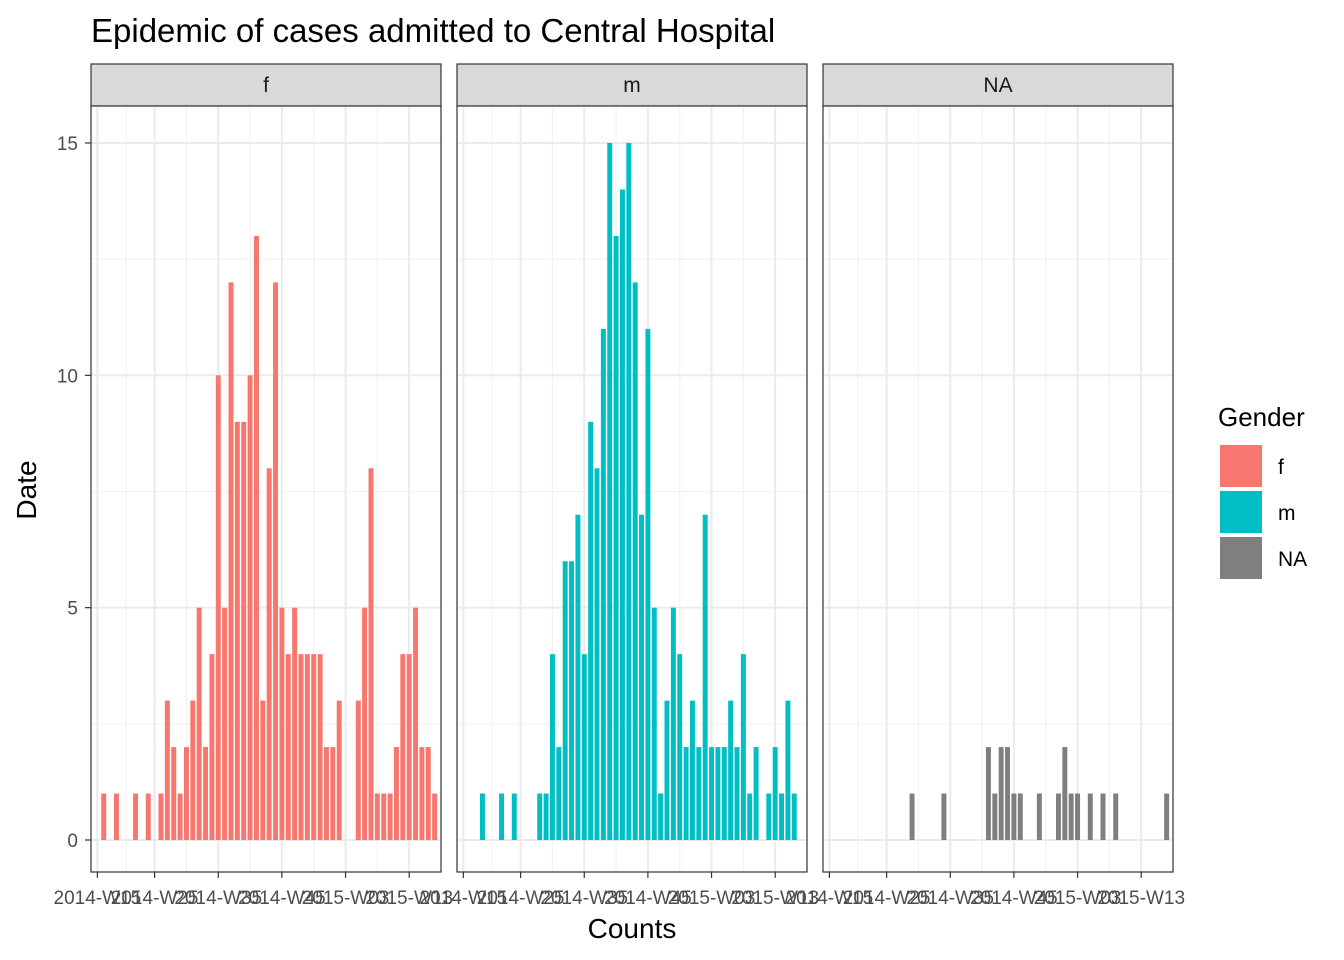 This screenshot has width=1344, height=960. Describe the element at coordinates (72, 841) in the screenshot. I see `y-tick-label: 0` at that location.